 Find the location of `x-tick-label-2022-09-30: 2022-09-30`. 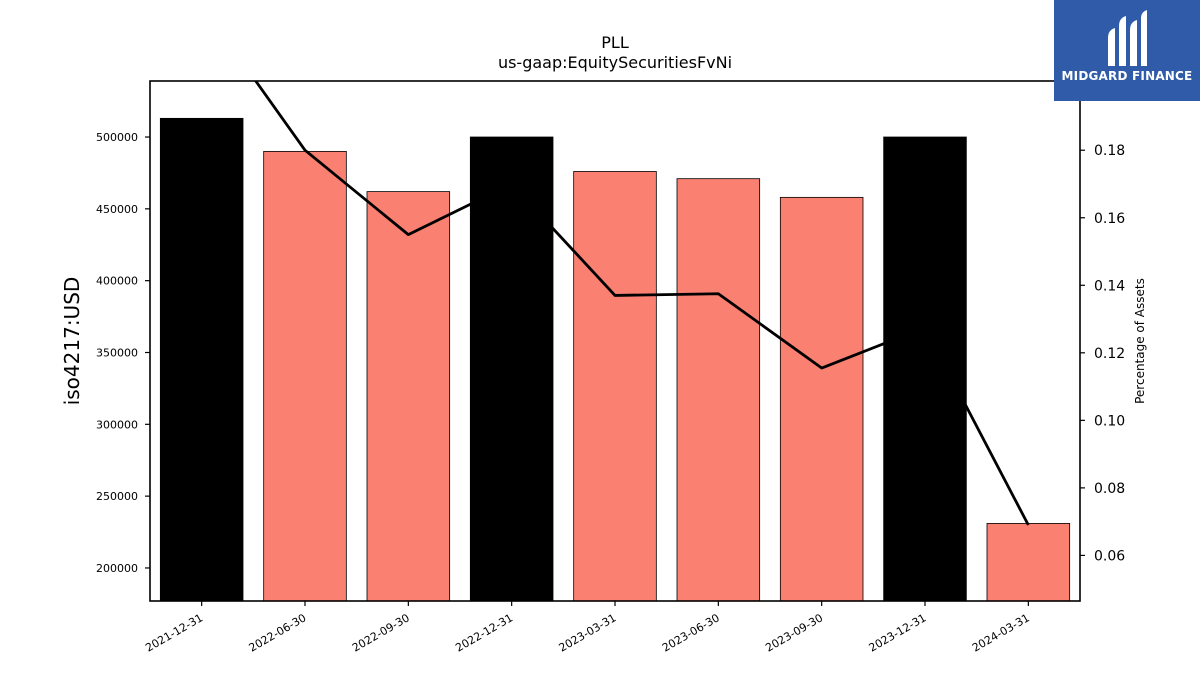

x-tick-label-2022-09-30: 2022-09-30 is located at coordinates (381, 632).